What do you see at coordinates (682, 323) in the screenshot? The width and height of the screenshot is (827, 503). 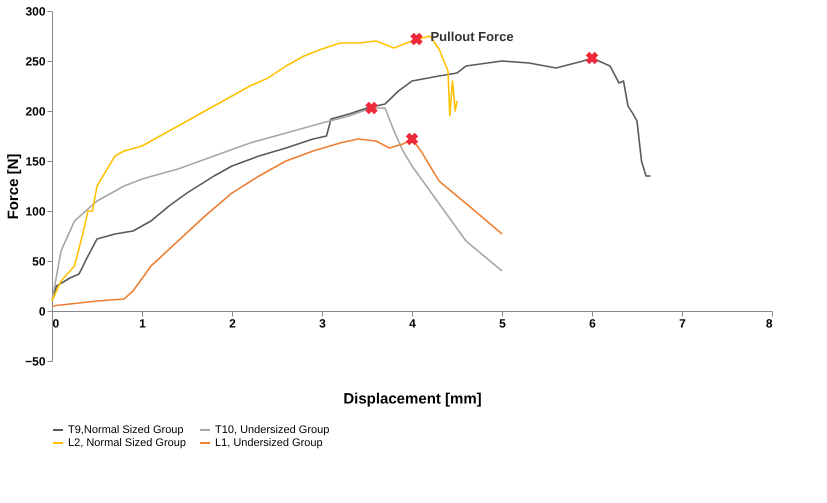 I see `x-tick-label: 7` at bounding box center [682, 323].